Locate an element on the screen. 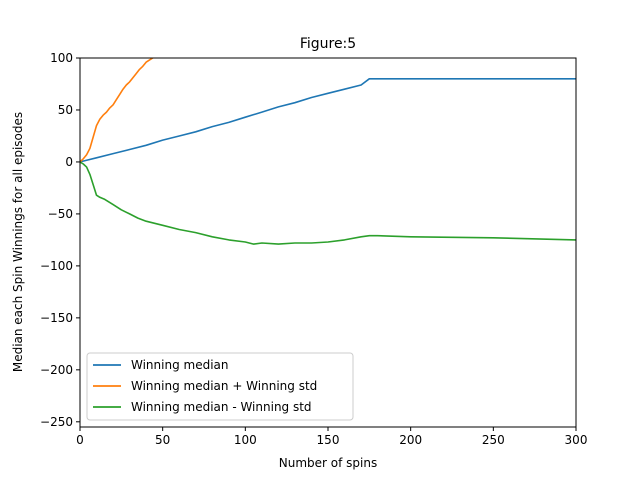  x-axis-label: Number of spins is located at coordinates (328, 463).